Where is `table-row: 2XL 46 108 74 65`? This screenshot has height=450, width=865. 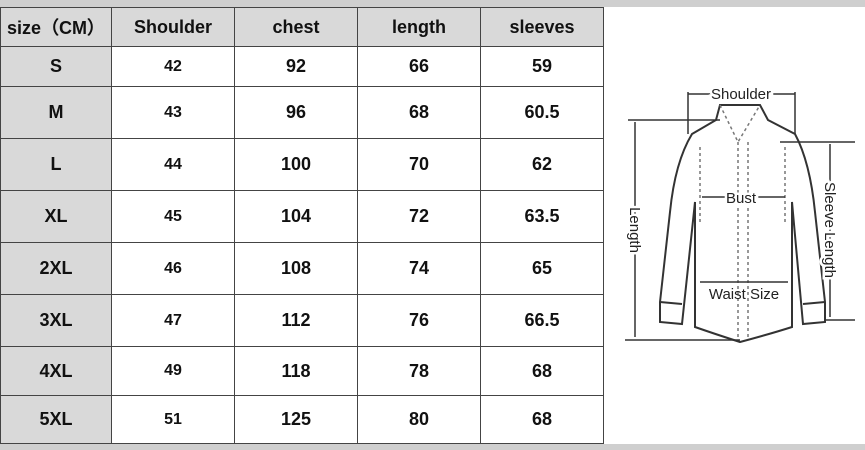 table-row: 2XL 46 108 74 65 is located at coordinates (302, 268).